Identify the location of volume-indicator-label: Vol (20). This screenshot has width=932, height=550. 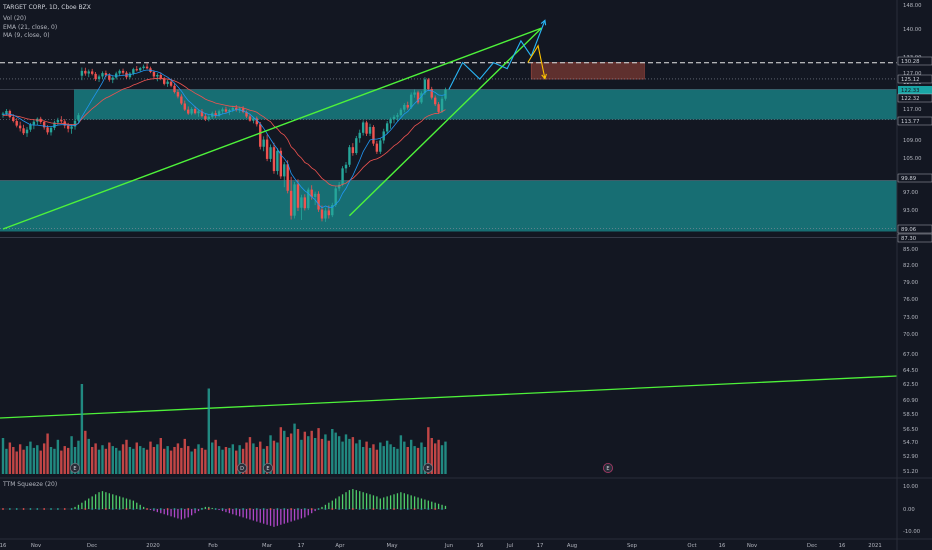
(15, 18).